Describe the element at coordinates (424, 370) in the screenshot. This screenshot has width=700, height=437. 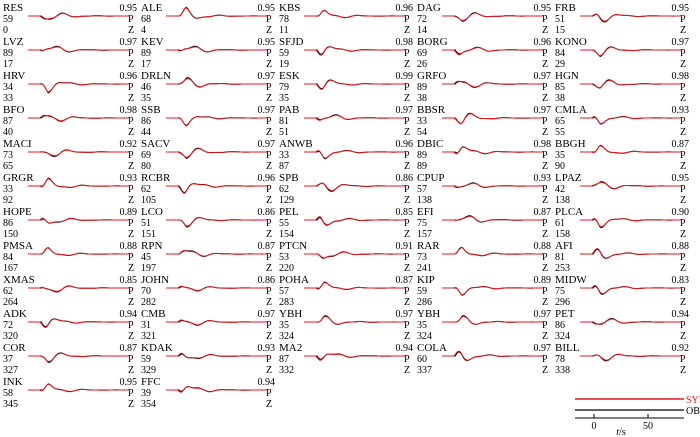
I see `station-azimuth: 337` at that location.